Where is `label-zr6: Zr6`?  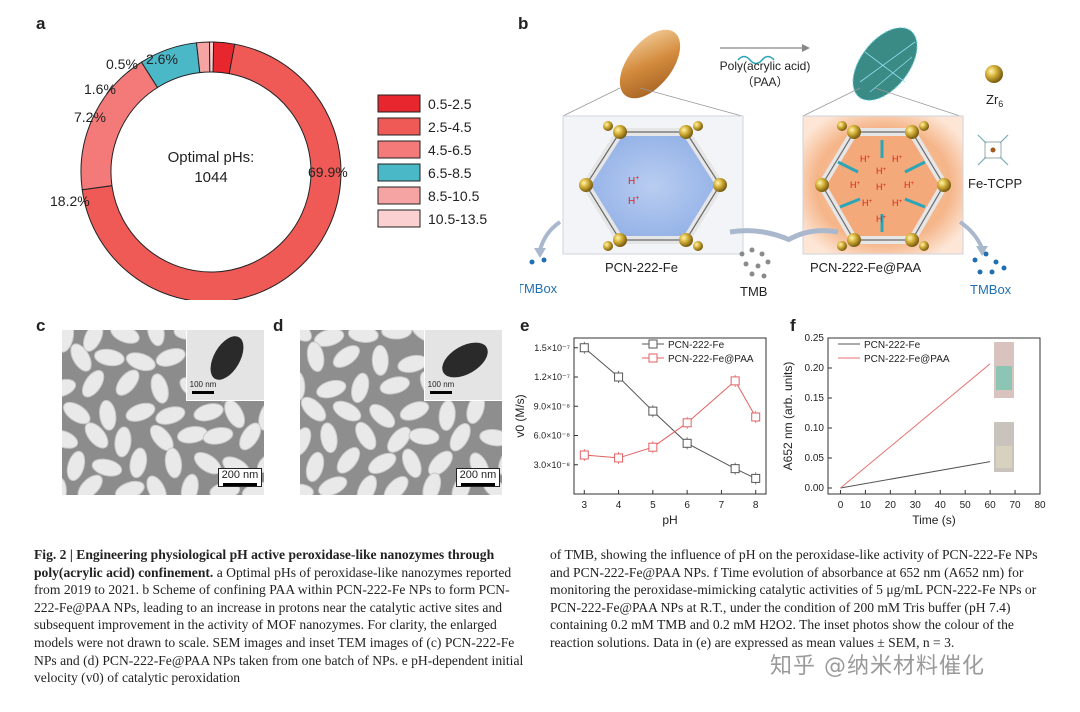
label-zr6: Zr6 is located at coordinates (994, 100).